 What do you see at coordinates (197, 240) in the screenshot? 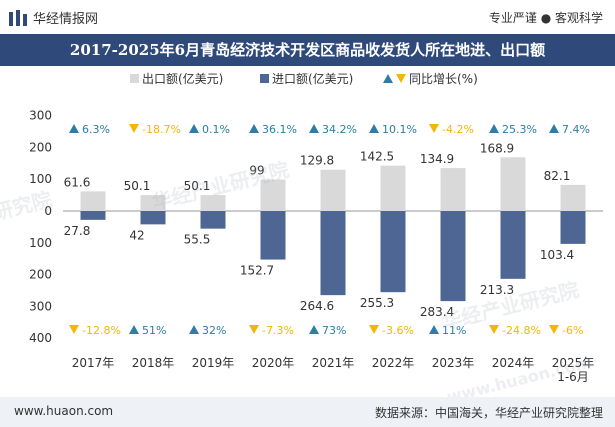
I see `import-value-label: 55.5` at bounding box center [197, 240].